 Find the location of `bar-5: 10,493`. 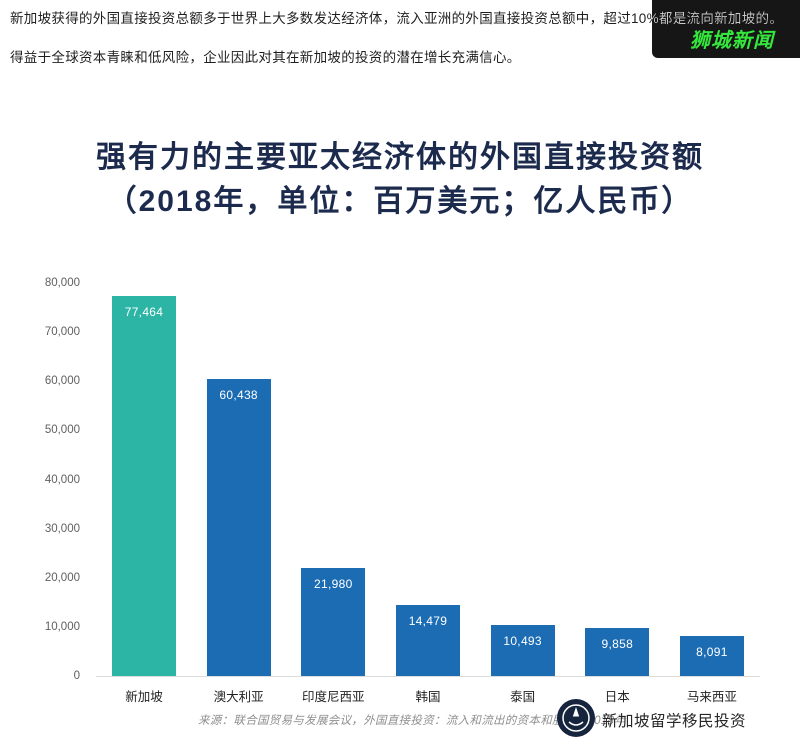

bar-5: 10,493 is located at coordinates (522, 650).